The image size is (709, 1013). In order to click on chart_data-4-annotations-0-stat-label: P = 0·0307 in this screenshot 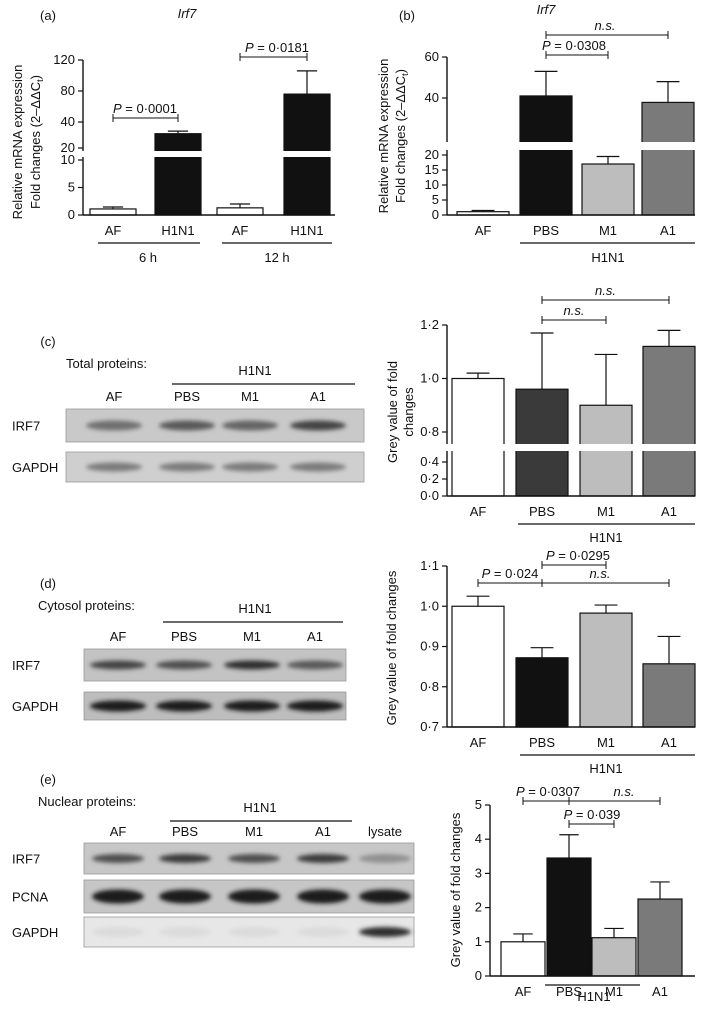, I will do `click(548, 791)`.